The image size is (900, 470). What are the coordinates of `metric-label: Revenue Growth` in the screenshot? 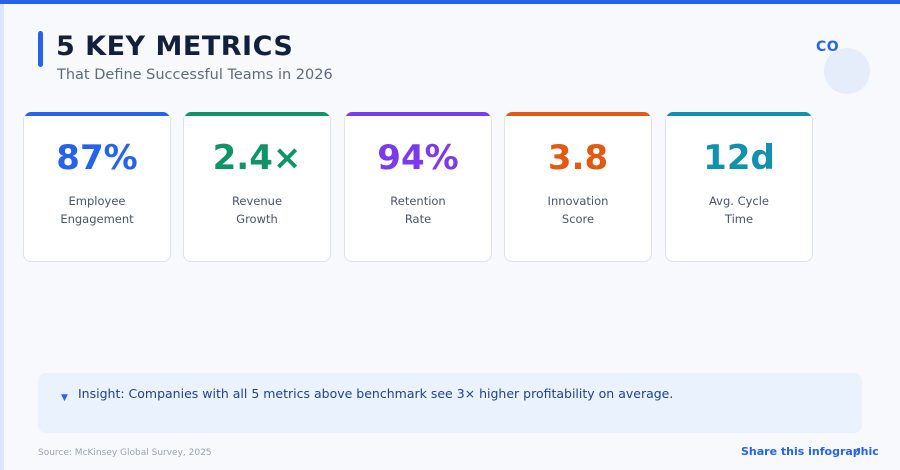 It's located at (257, 210).